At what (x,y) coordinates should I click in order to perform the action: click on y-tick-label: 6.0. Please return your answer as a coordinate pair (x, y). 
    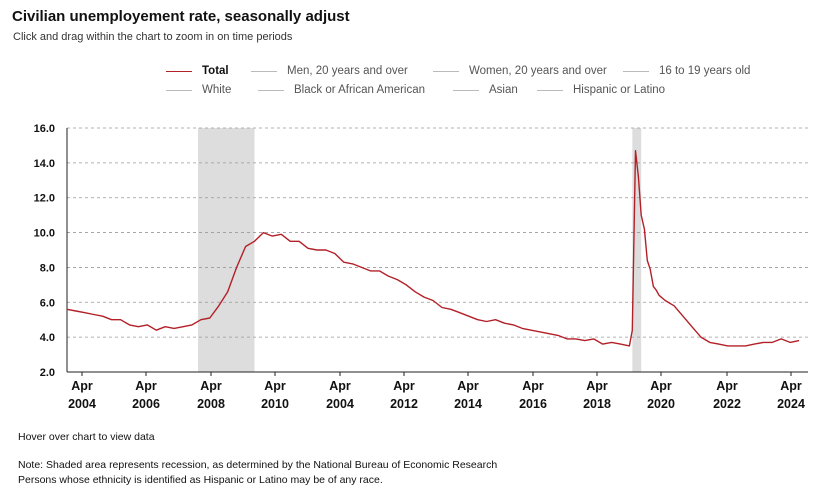
    Looking at the image, I should click on (47, 303).